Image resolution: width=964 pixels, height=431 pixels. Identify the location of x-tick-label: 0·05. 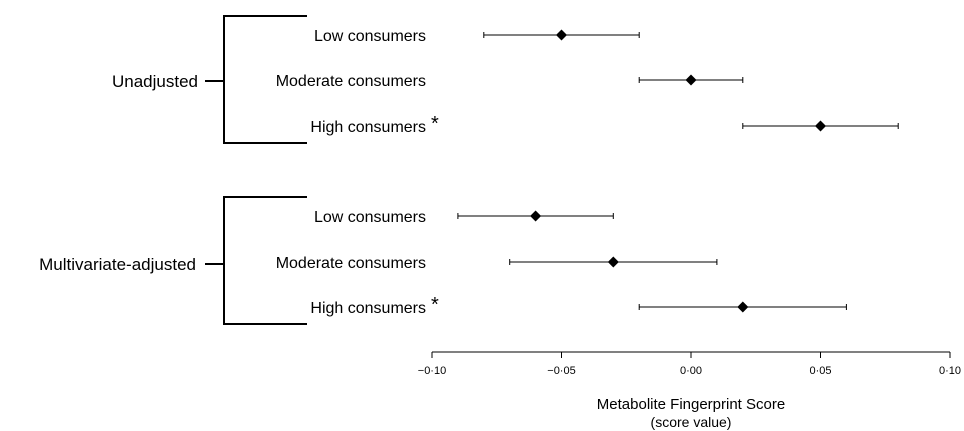
(820, 371).